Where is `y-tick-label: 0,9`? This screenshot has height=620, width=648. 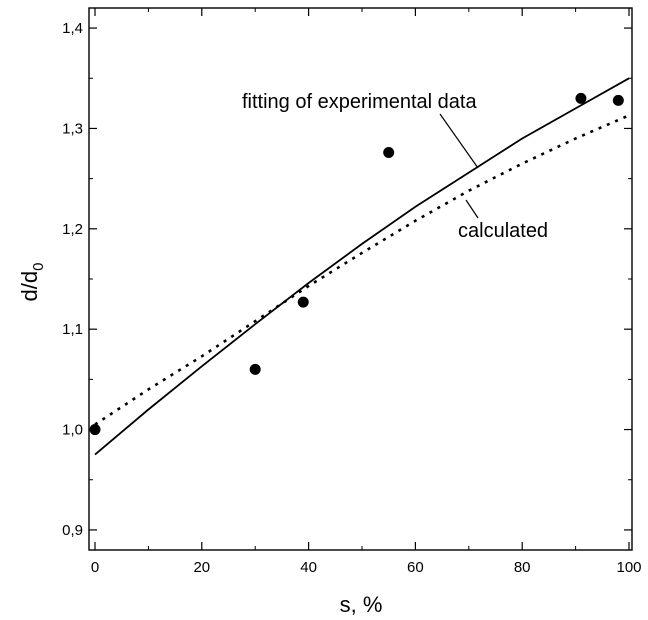
y-tick-label: 0,9 is located at coordinates (72, 530).